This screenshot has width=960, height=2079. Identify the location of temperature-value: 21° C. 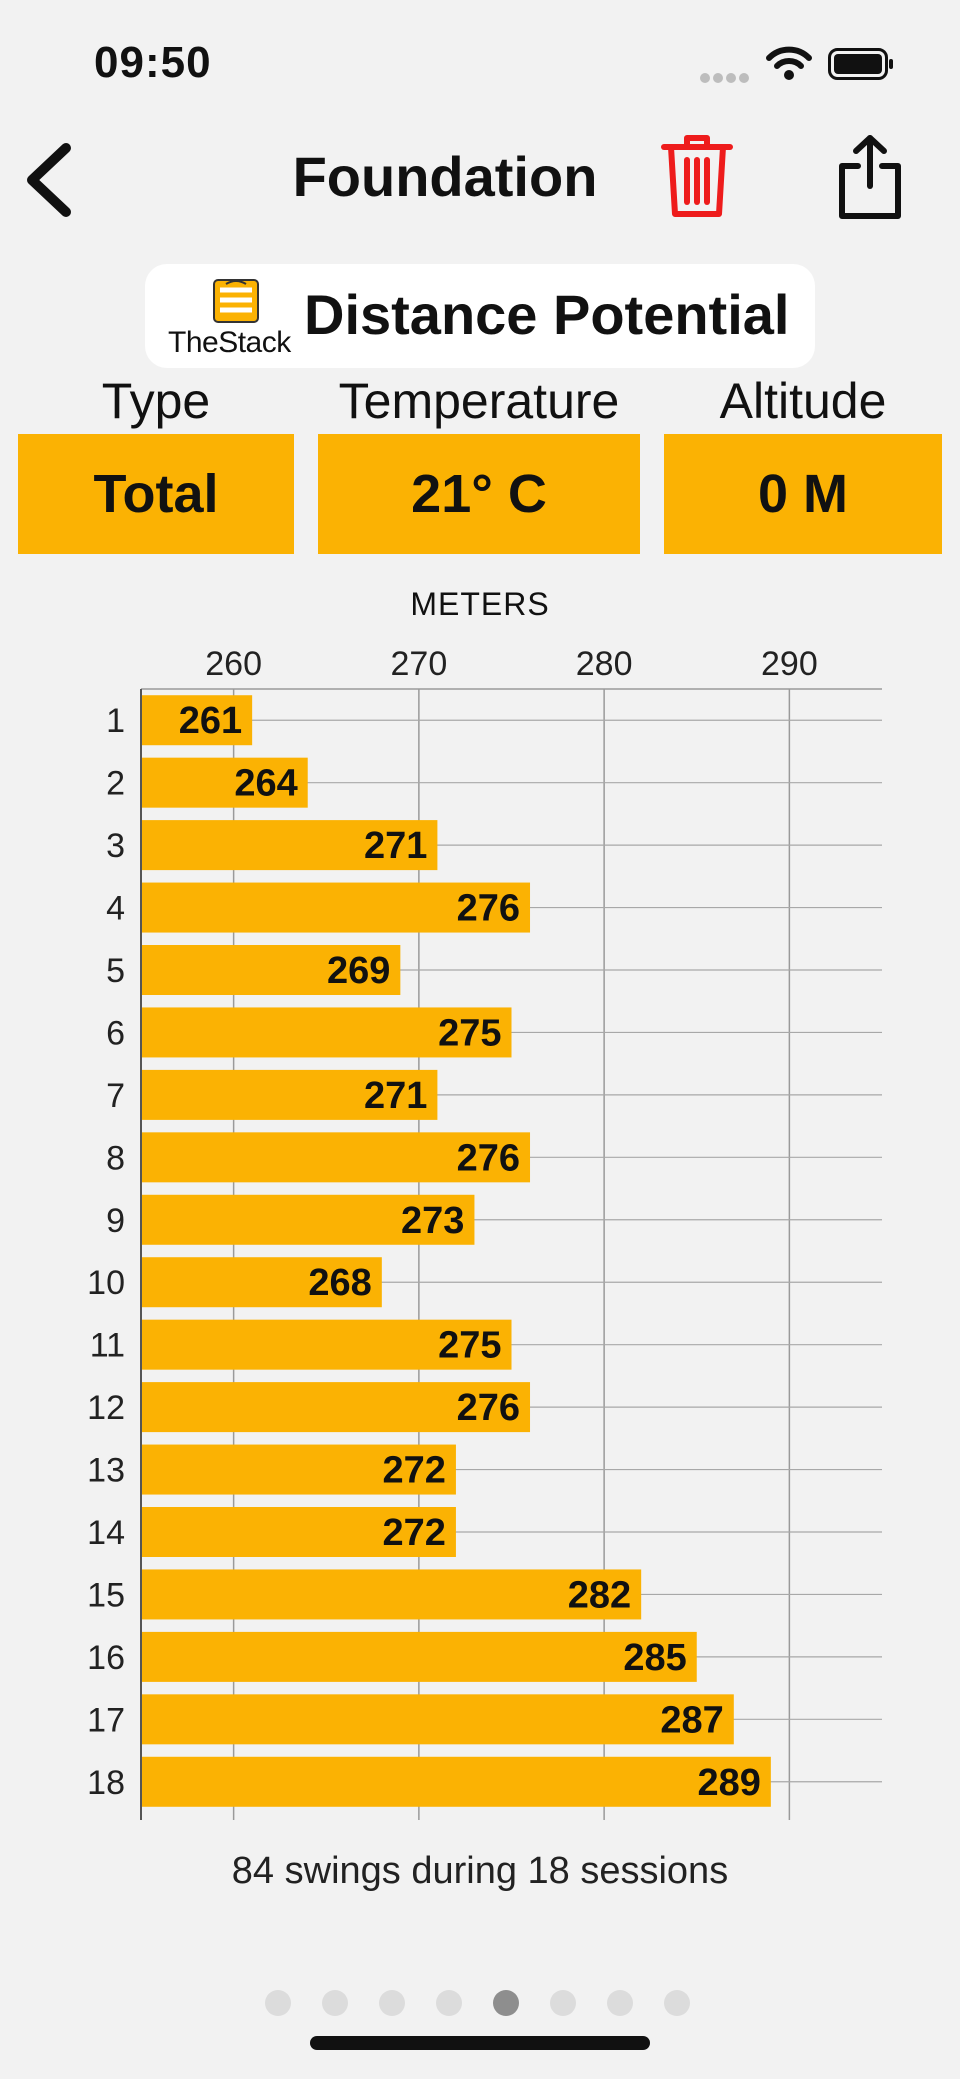
(479, 494).